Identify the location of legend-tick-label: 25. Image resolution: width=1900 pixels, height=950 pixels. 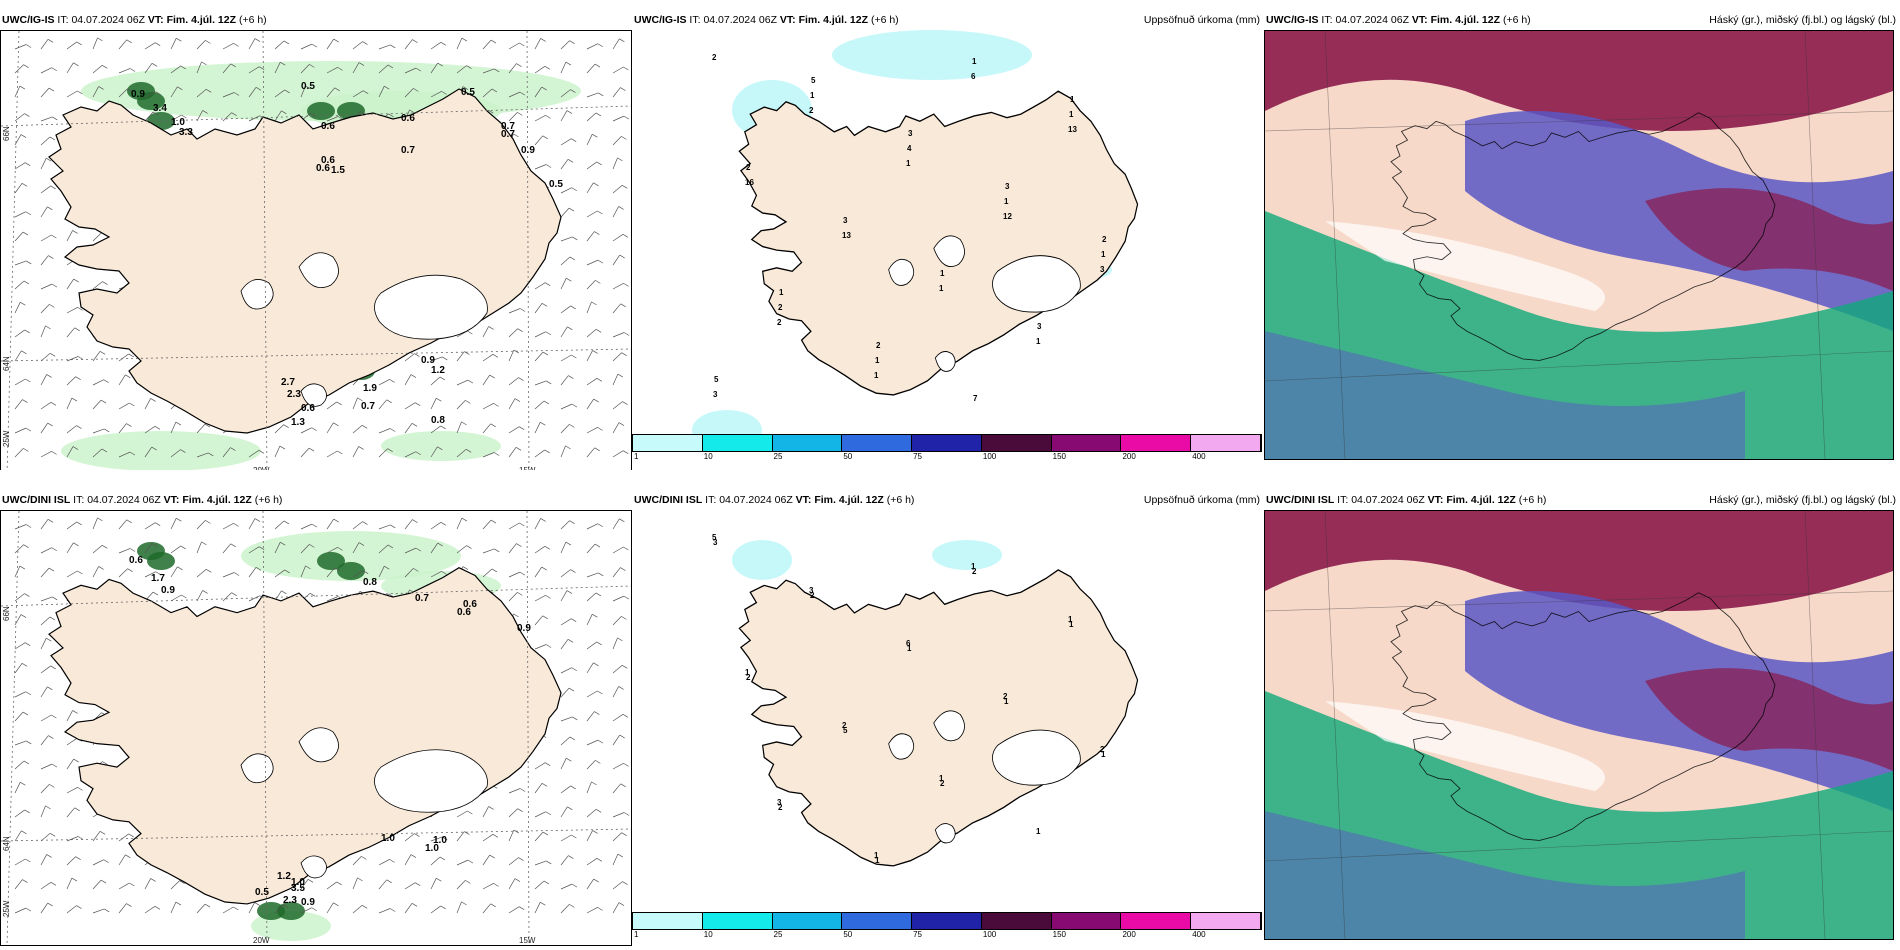
(778, 456).